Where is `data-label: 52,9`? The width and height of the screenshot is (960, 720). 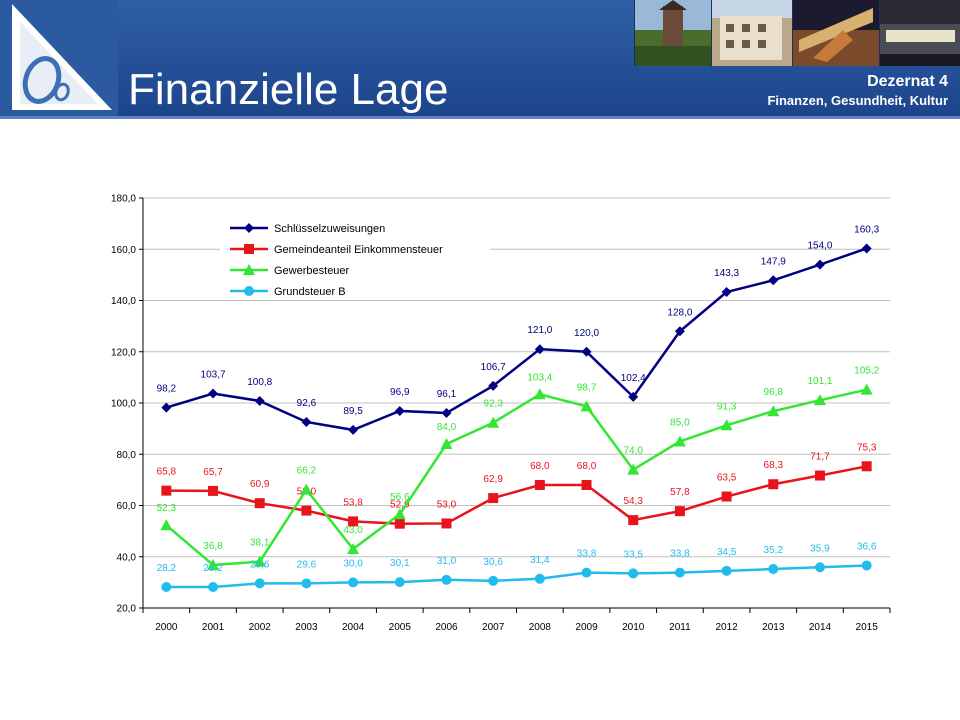
data-label: 52,9 is located at coordinates (400, 505).